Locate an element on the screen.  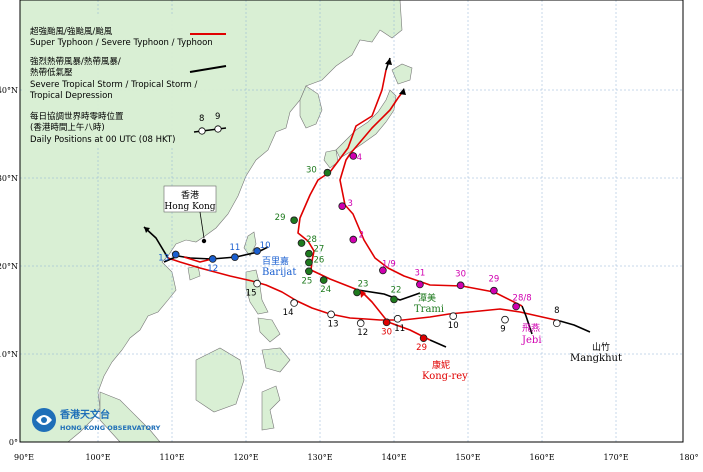
y-tick-label: 40°N is located at coordinates (9, 90).